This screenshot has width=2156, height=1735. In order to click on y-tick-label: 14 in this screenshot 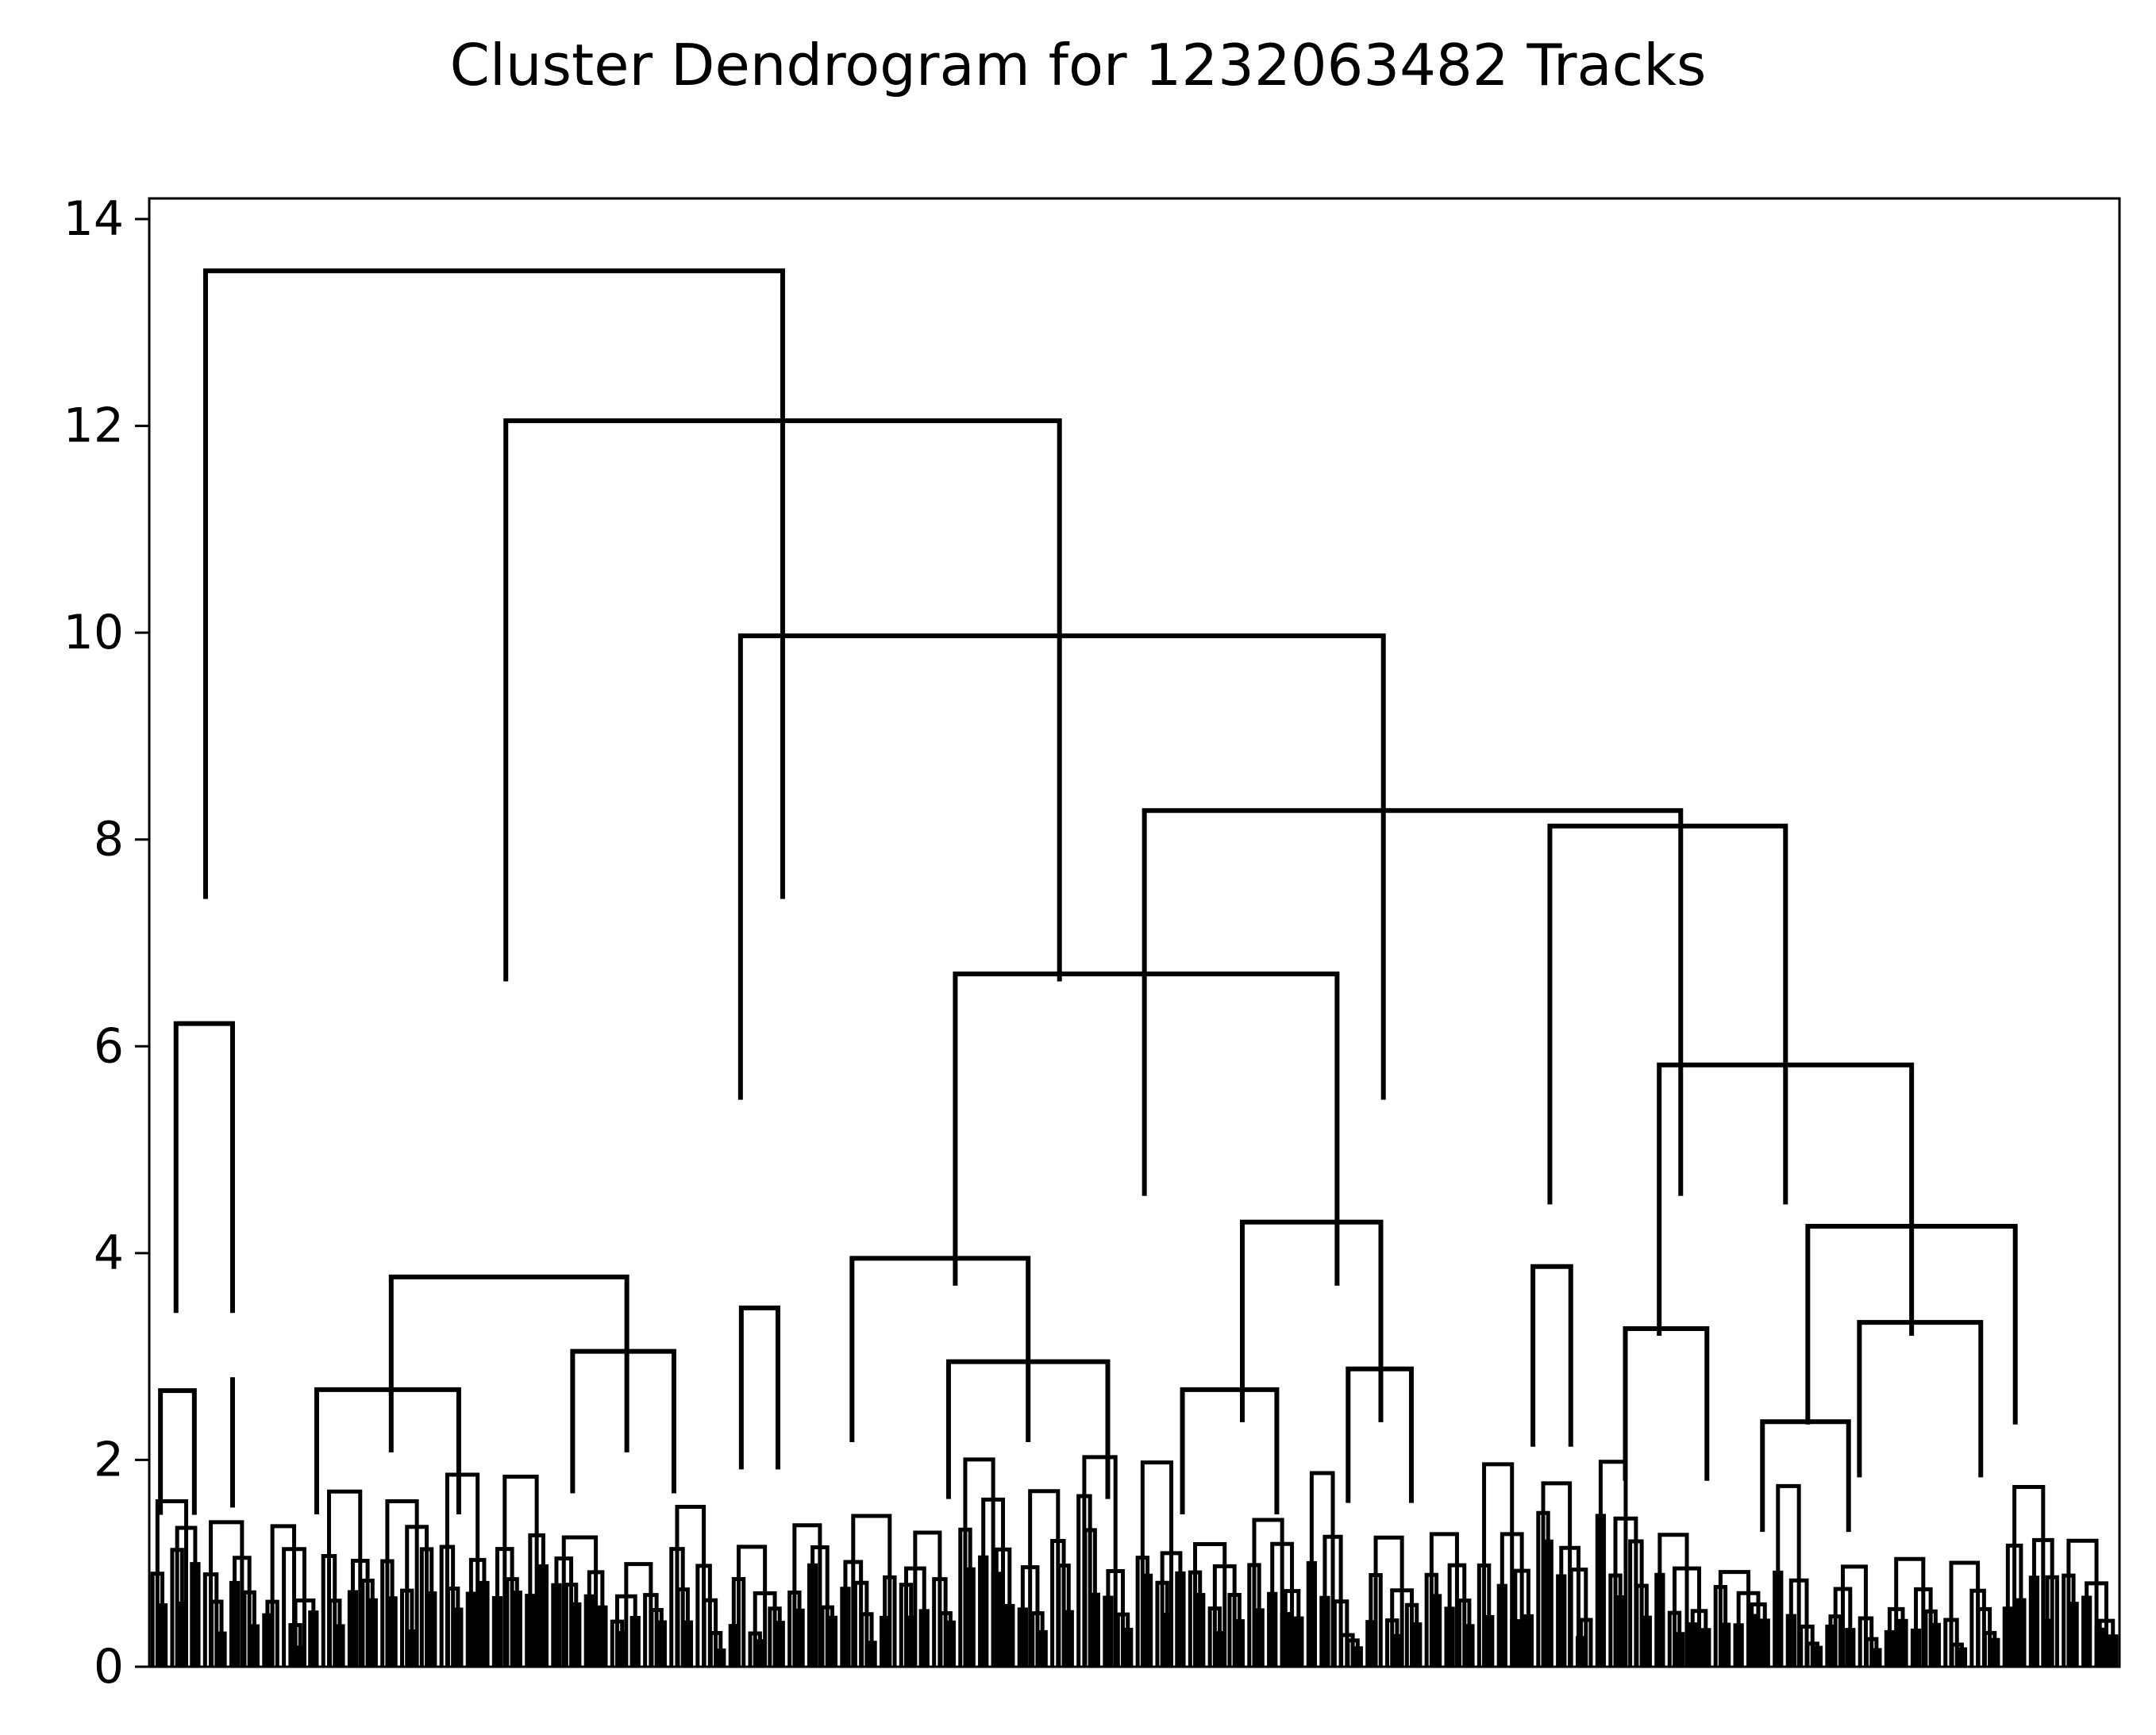, I will do `click(94, 219)`.